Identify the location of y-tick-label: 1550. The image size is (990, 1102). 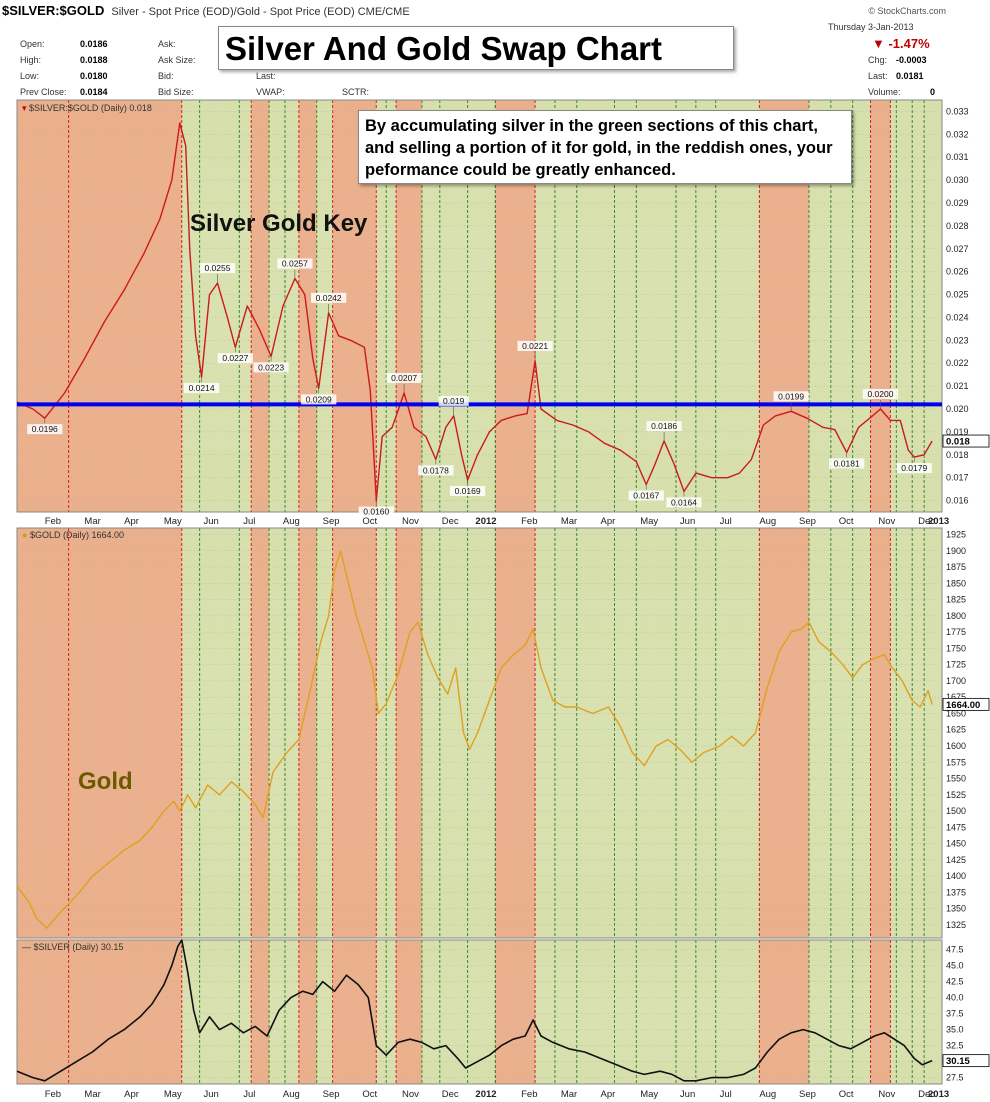
(956, 779).